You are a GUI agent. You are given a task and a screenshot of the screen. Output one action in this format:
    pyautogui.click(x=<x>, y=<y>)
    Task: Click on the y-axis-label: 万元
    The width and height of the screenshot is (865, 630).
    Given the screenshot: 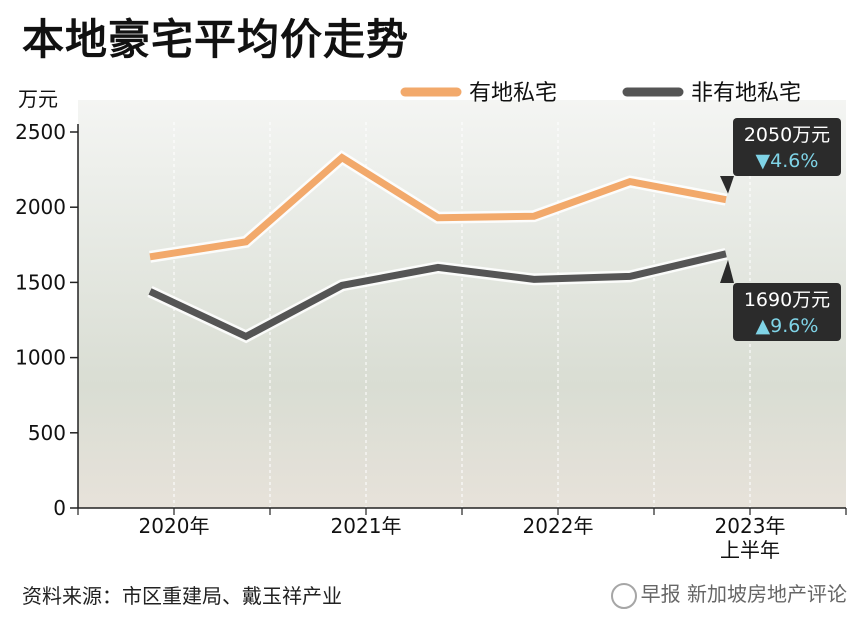 What is the action you would take?
    pyautogui.click(x=38, y=99)
    